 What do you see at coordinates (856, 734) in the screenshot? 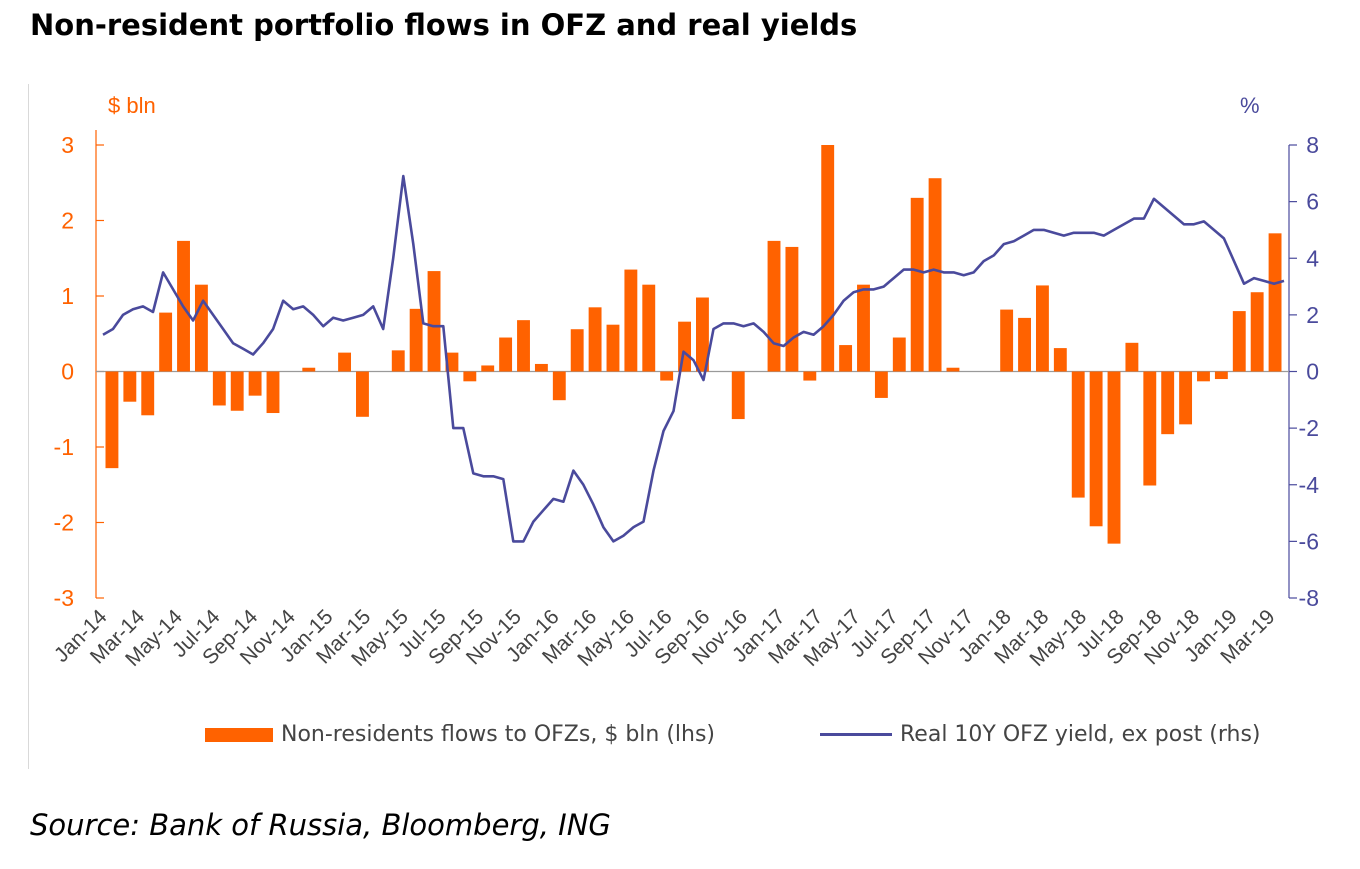
I see `legend-line-swatch` at bounding box center [856, 734].